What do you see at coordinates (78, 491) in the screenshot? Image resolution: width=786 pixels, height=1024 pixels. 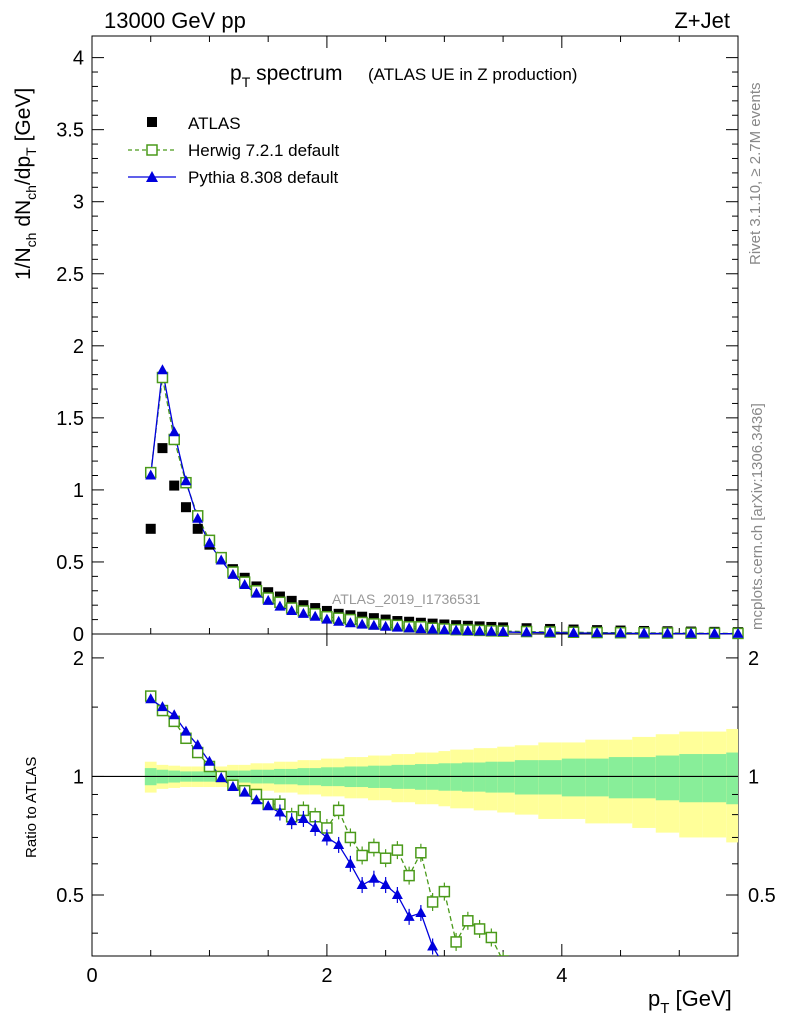 I see `top-ytick-label: 1` at bounding box center [78, 491].